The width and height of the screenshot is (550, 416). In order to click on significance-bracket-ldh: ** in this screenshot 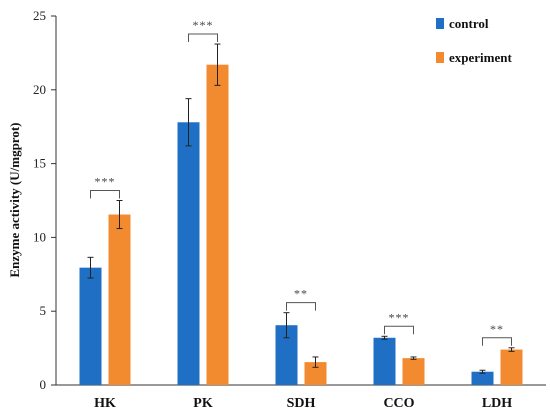, I will do `click(497, 334)`.